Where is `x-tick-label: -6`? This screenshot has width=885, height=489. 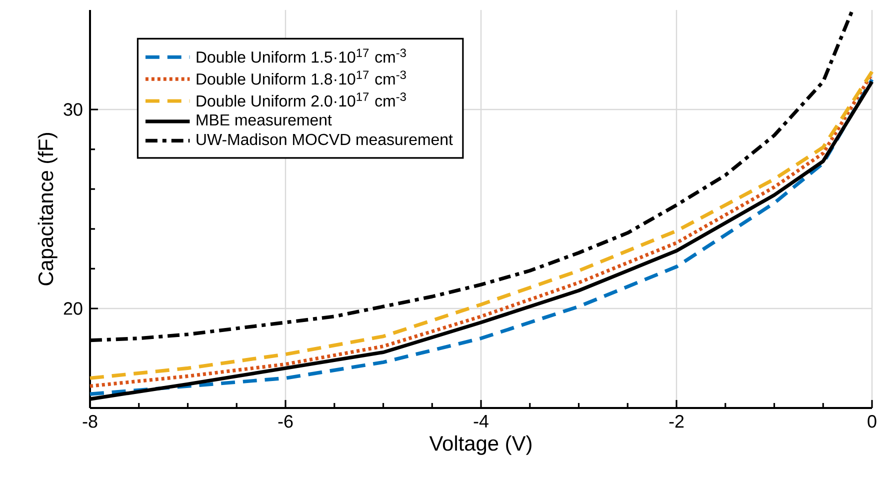
x-tick-label: -6 is located at coordinates (285, 421).